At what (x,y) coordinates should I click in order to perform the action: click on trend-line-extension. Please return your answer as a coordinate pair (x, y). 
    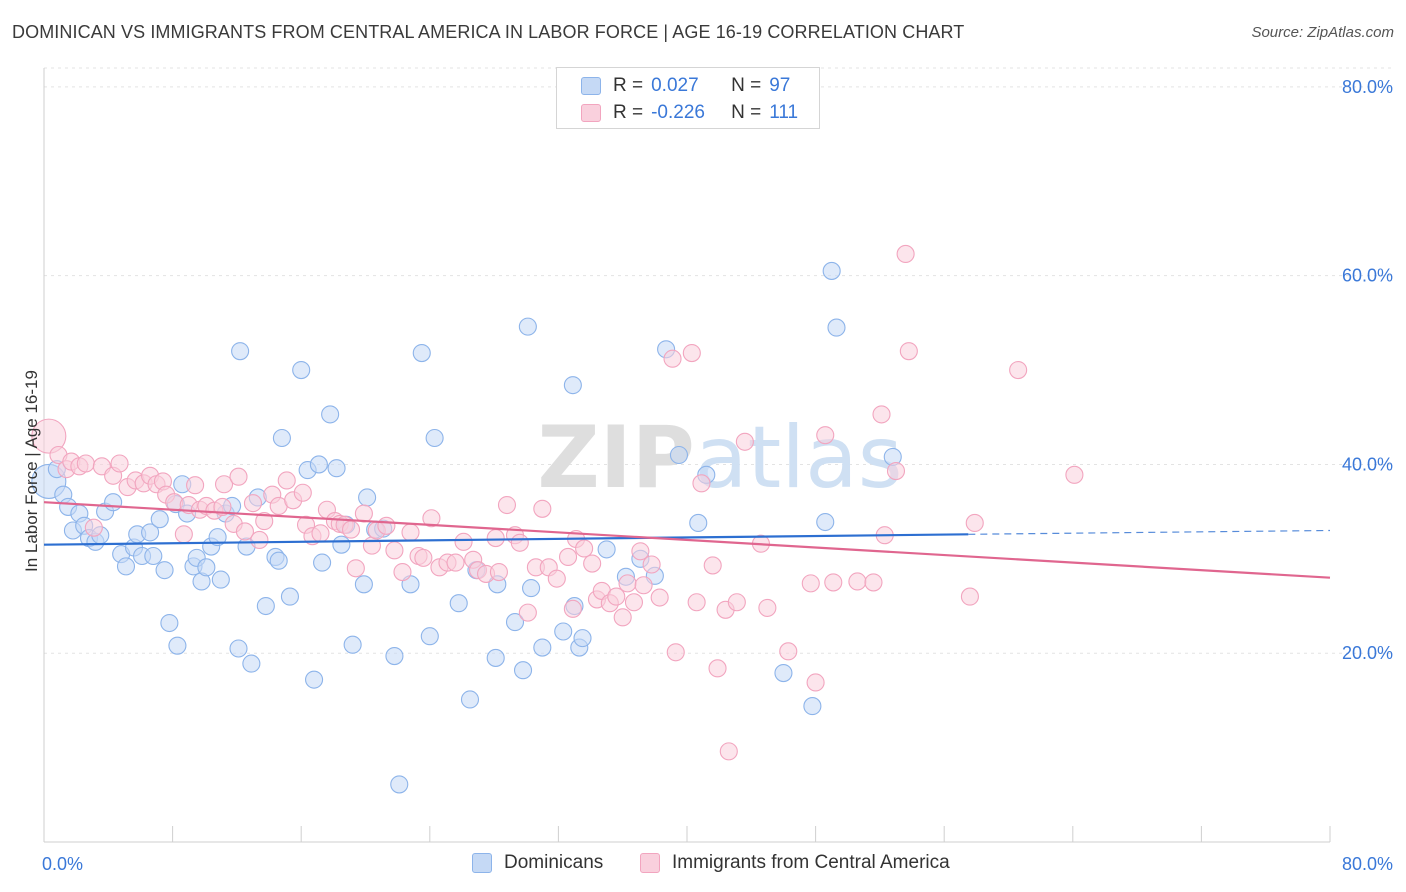
    Looking at the image, I should click on (1149, 532).